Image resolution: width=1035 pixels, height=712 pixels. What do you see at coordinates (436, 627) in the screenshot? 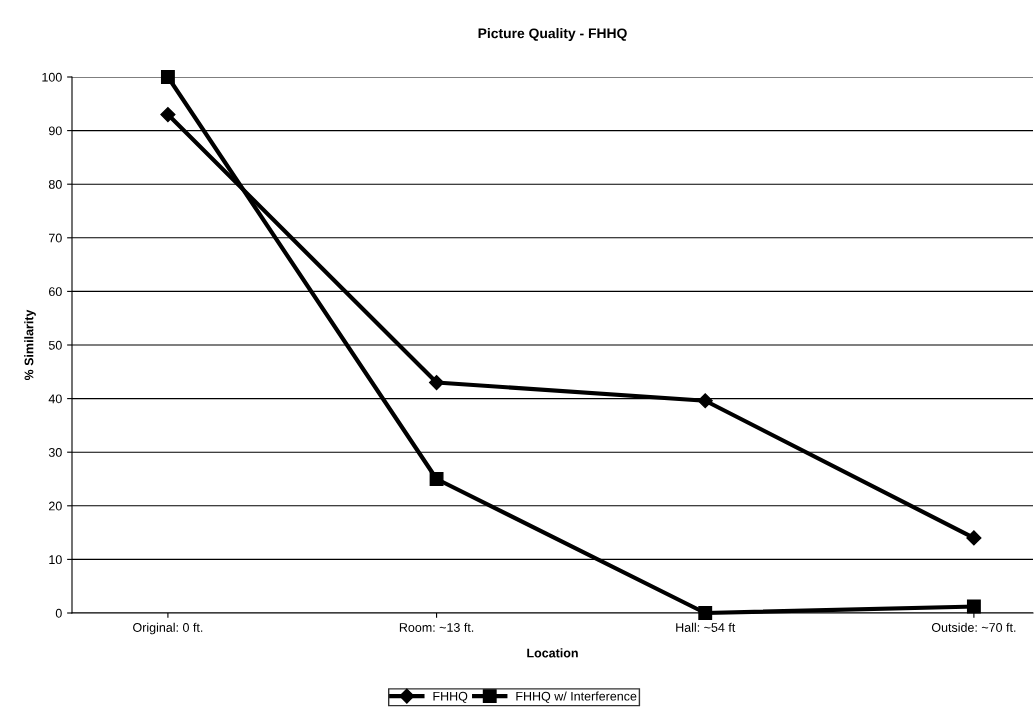
I see `x-tick-label: Room: ~13 ft.` at bounding box center [436, 627].